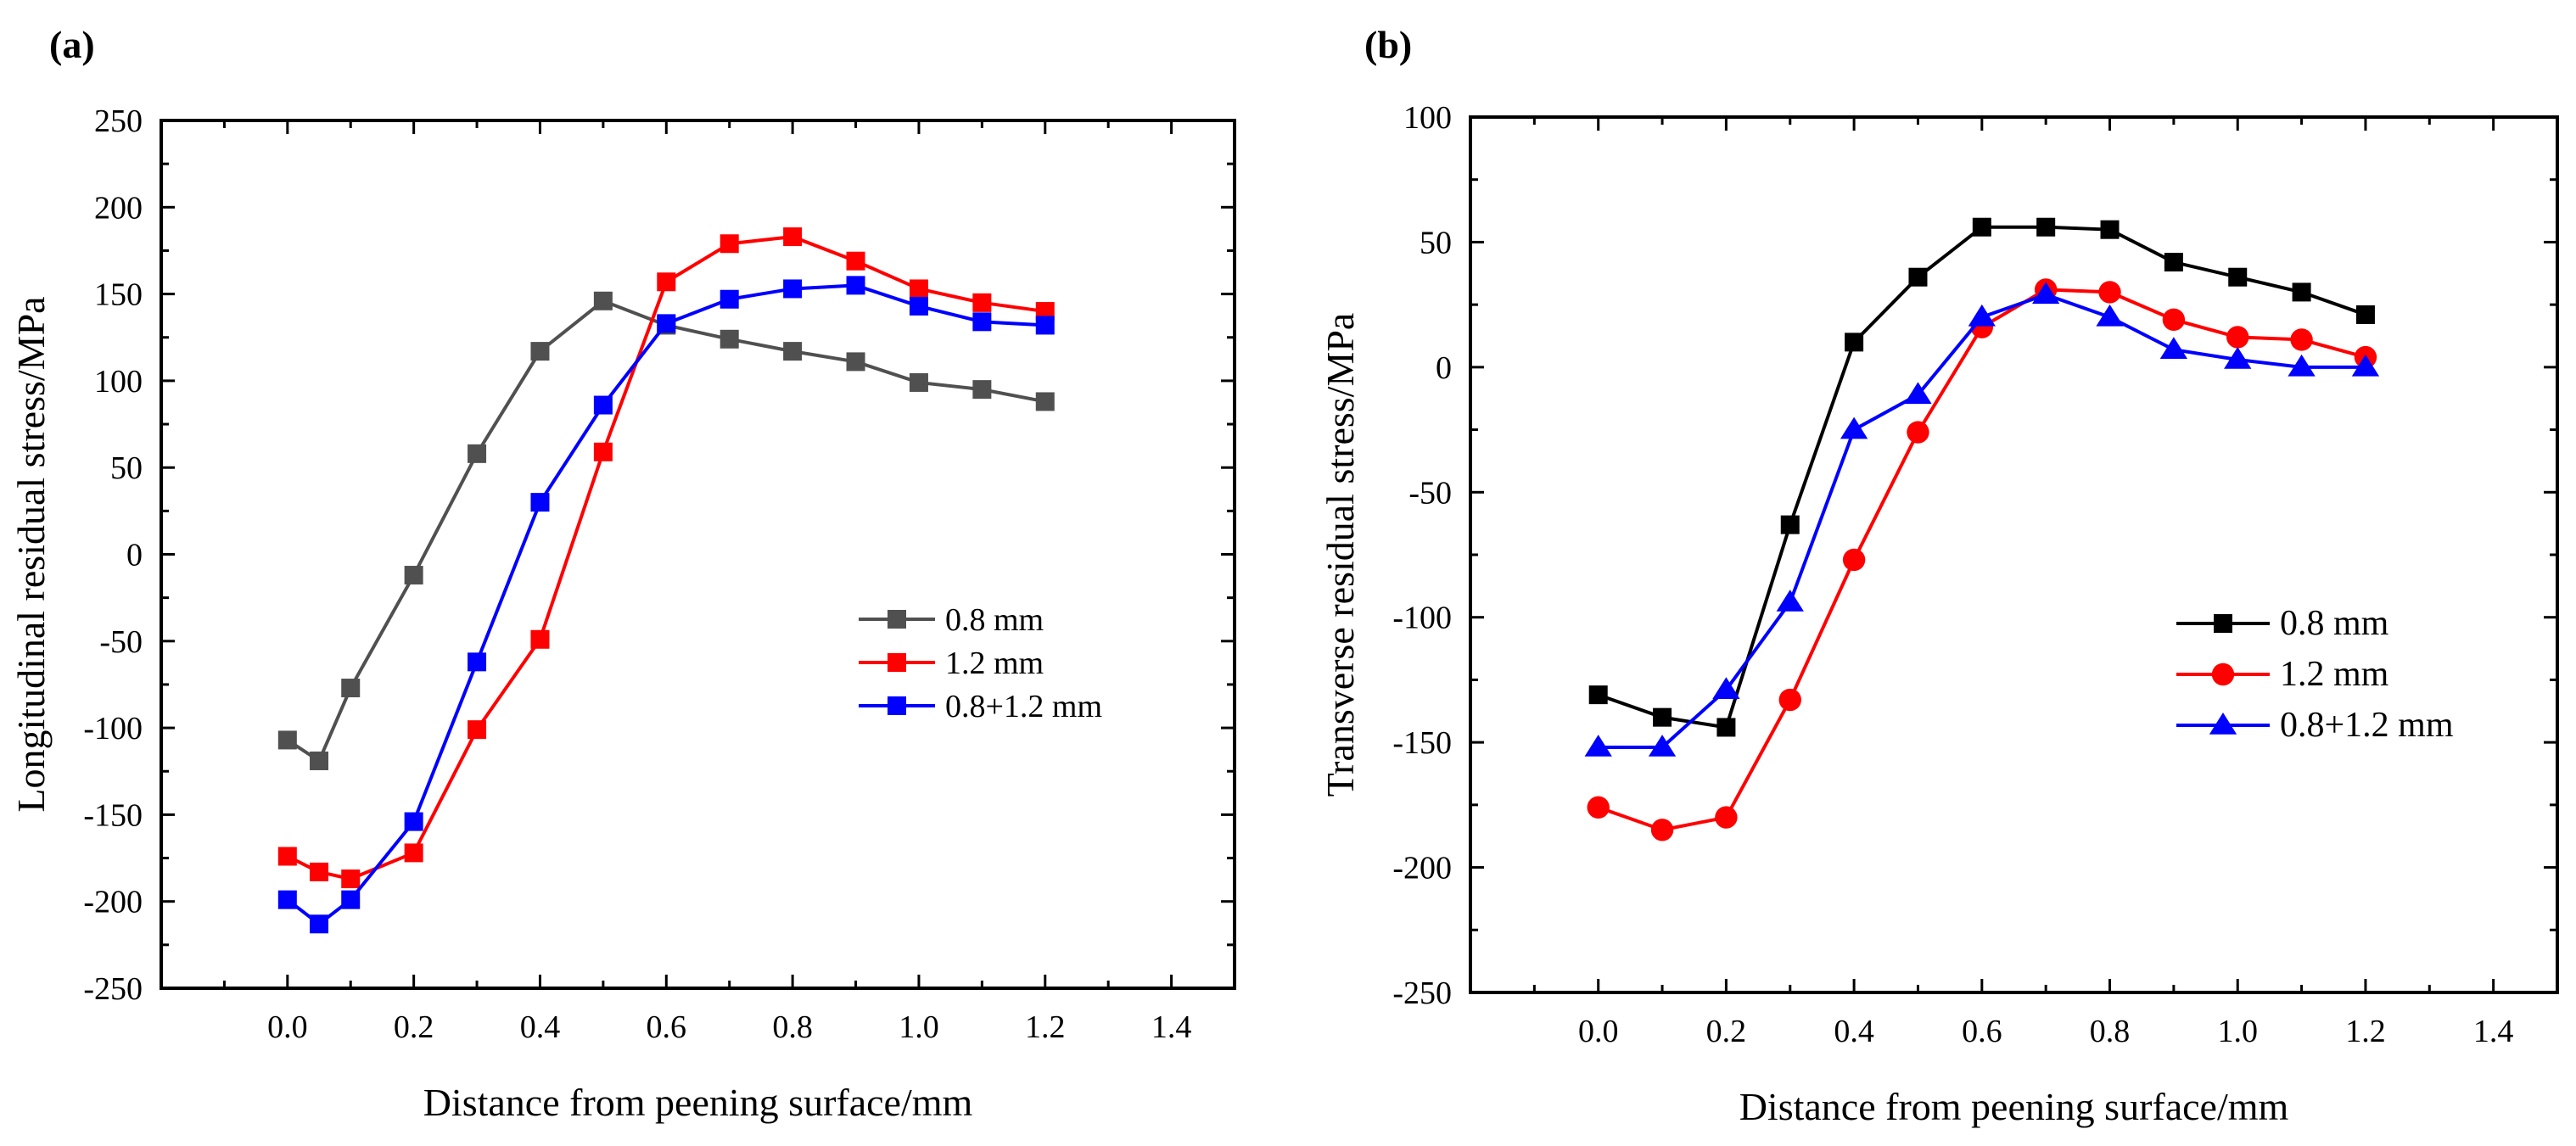 Image resolution: width=2576 pixels, height=1146 pixels. Describe the element at coordinates (2014, 1106) in the screenshot. I see `x-axis-title: Distance from peening surface/mm` at that location.